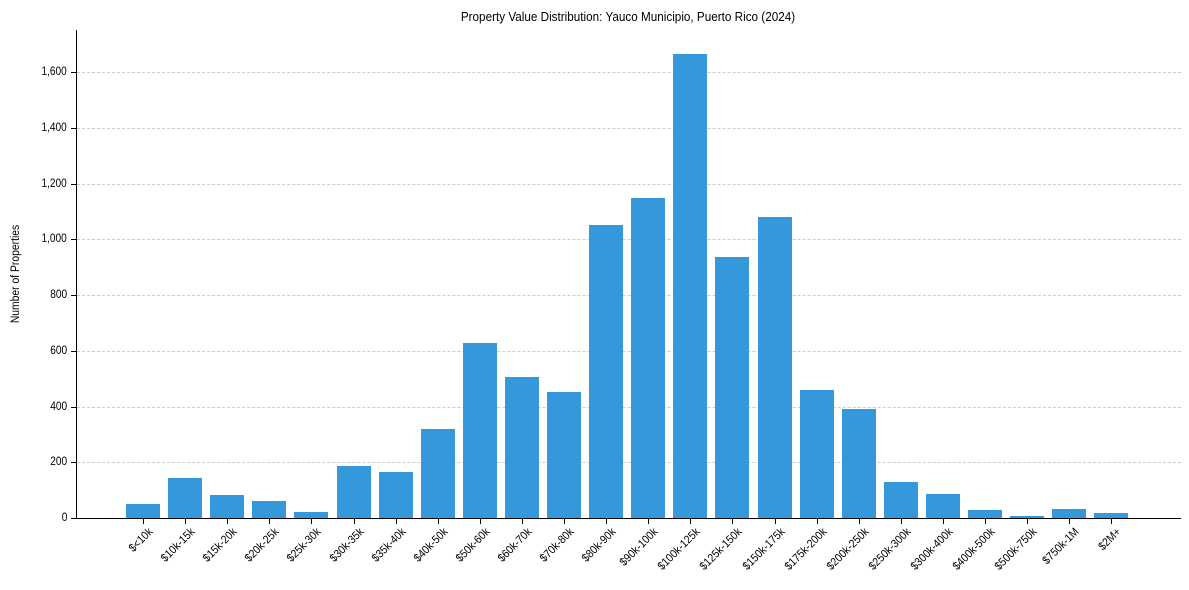  Describe the element at coordinates (679, 549) in the screenshot. I see `x-tick-label: $100k-125k` at that location.